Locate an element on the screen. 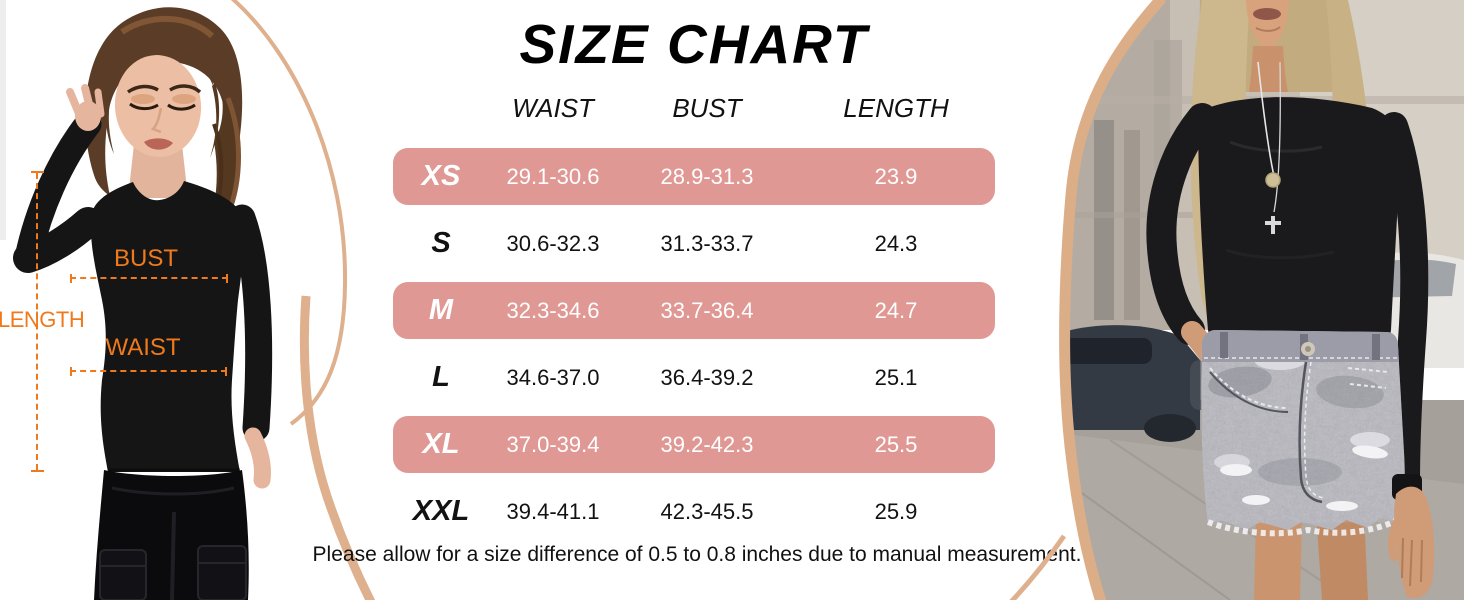 The width and height of the screenshot is (1464, 600). size-label: M is located at coordinates (441, 310).